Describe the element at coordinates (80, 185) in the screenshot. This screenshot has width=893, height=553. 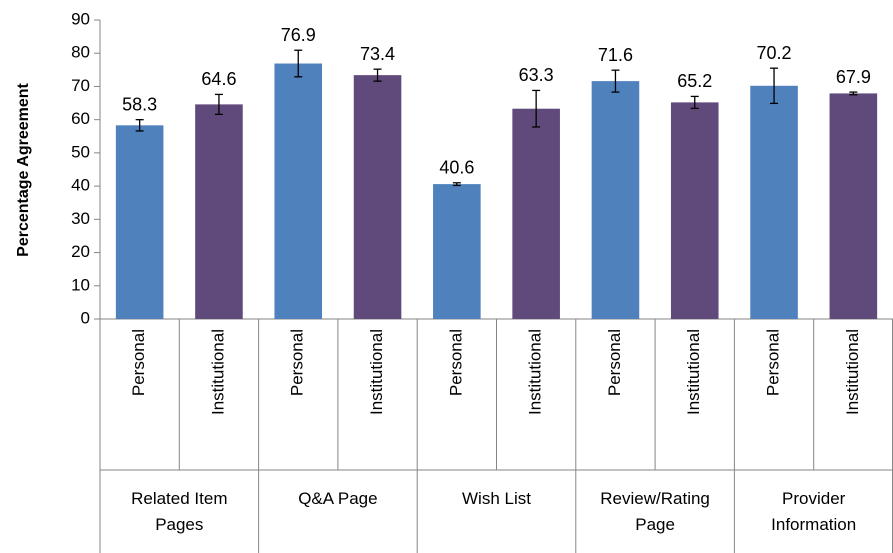
I see `y-tick-label: 40` at that location.